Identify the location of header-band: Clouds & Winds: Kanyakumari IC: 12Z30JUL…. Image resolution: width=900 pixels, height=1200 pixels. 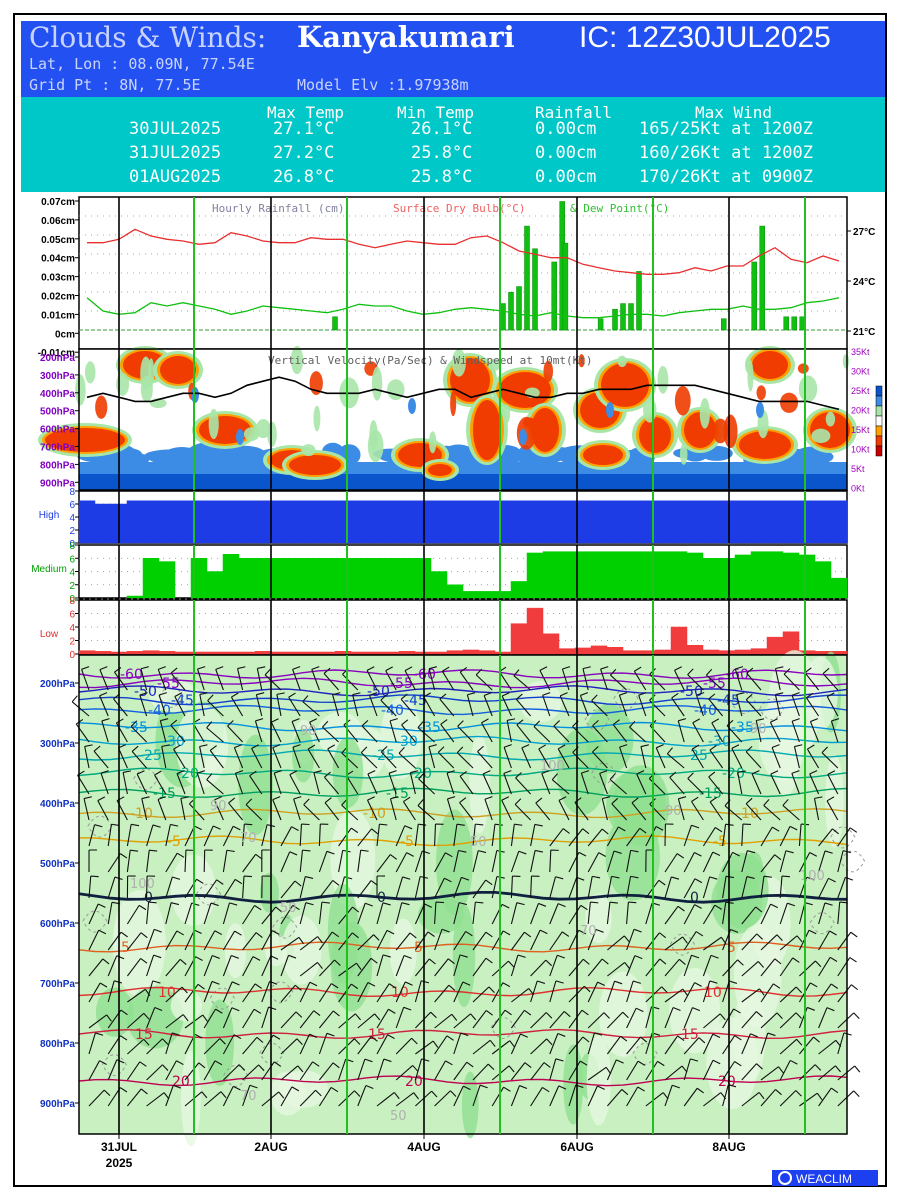
(453, 58).